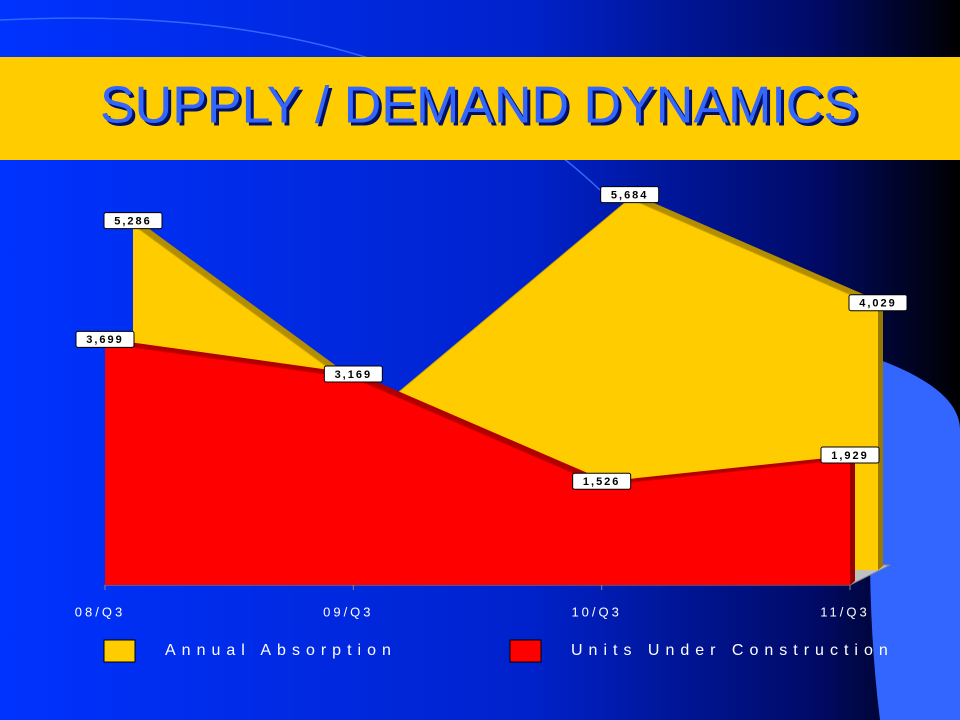 Image resolution: width=960 pixels, height=720 pixels. I want to click on title-band, so click(480, 108).